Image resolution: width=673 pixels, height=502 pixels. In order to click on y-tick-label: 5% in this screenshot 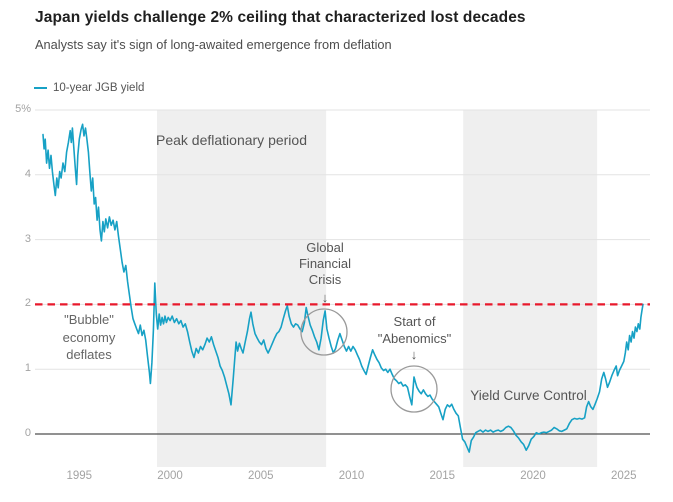, I will do `click(23, 109)`.